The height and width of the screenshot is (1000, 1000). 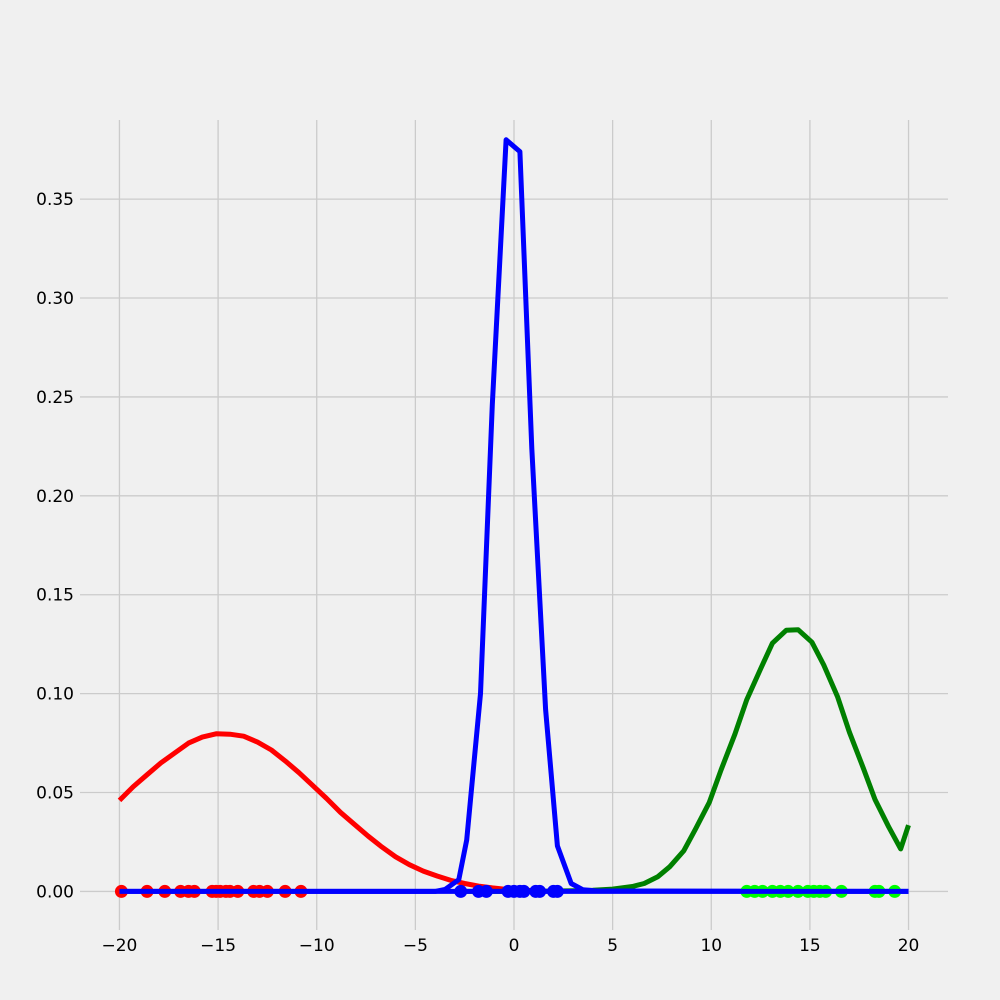 What do you see at coordinates (317, 946) in the screenshot?
I see `x-tick-label: −10` at bounding box center [317, 946].